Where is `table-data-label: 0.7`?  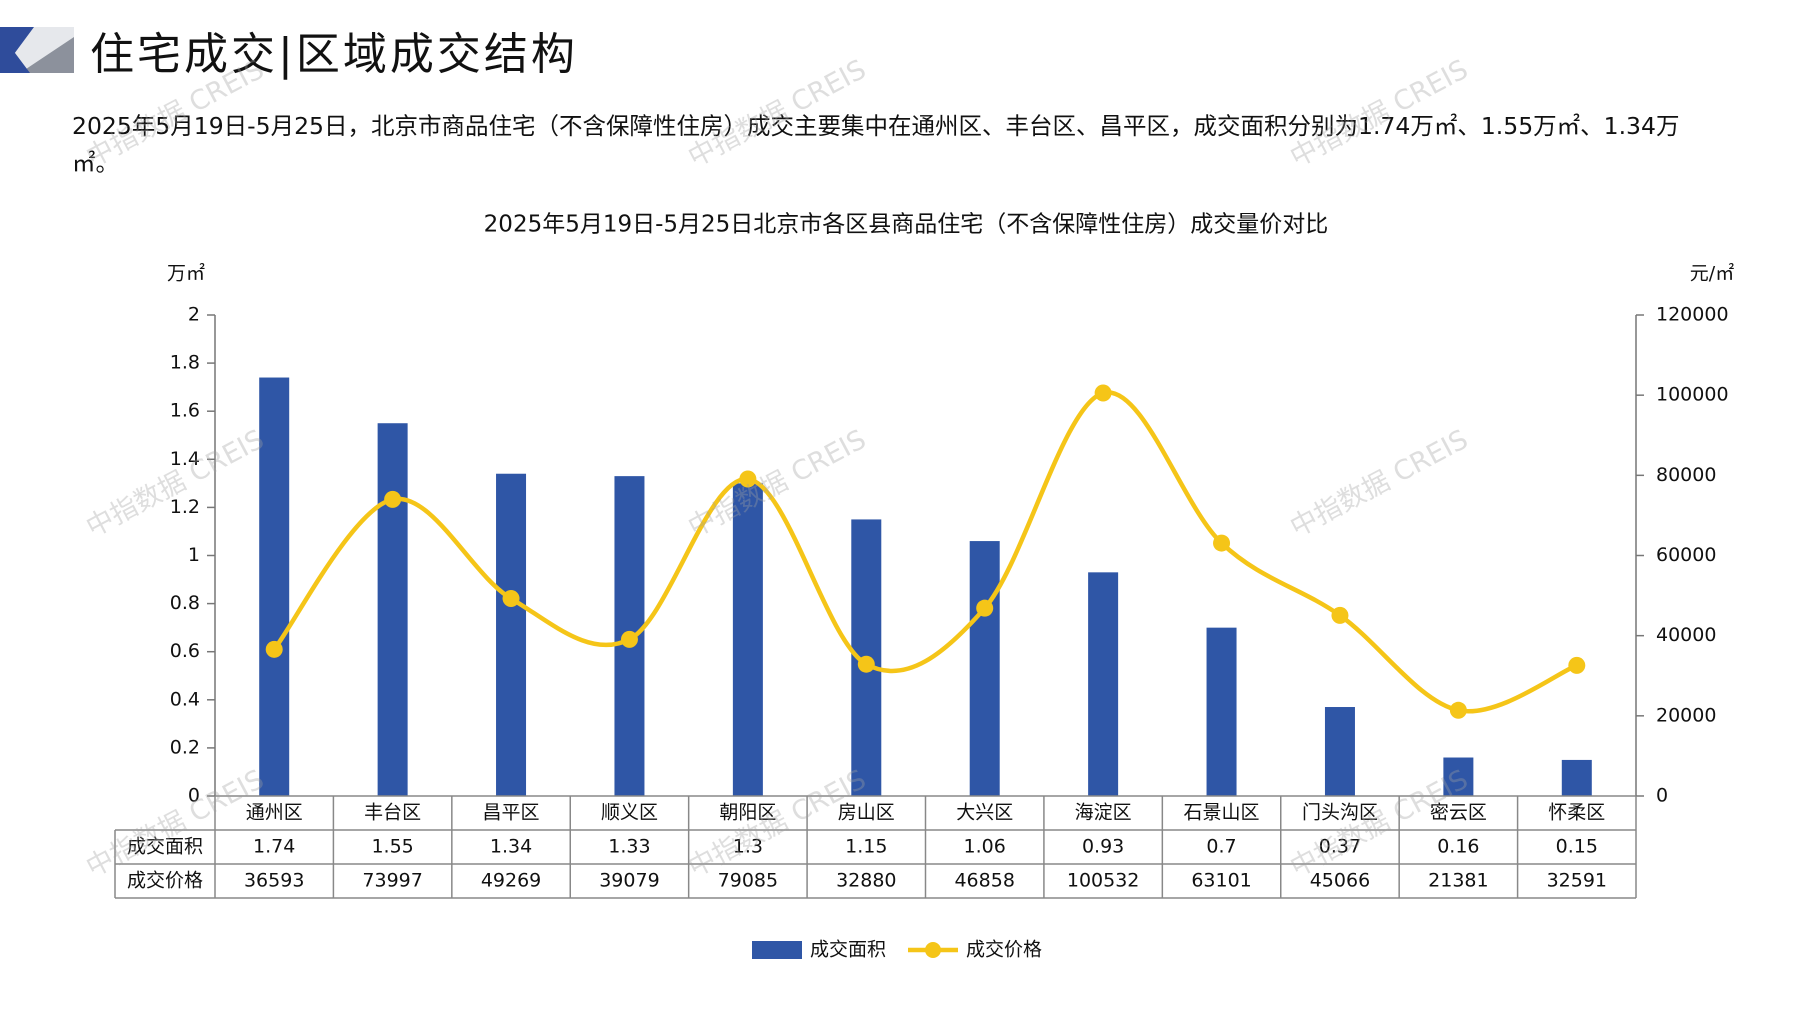 table-data-label: 0.7 is located at coordinates (1221, 847).